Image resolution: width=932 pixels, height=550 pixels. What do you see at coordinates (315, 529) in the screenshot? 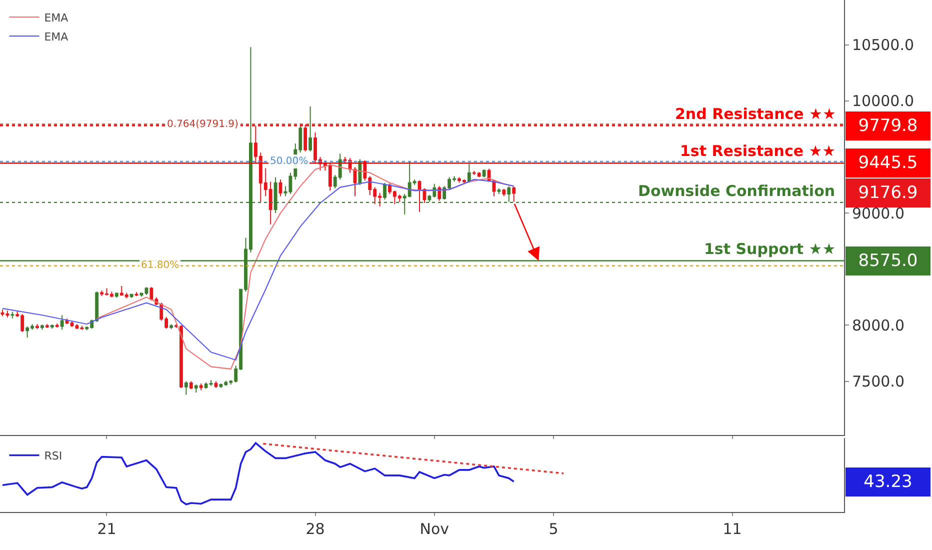
I see `x-tick-label: 28` at bounding box center [315, 529].